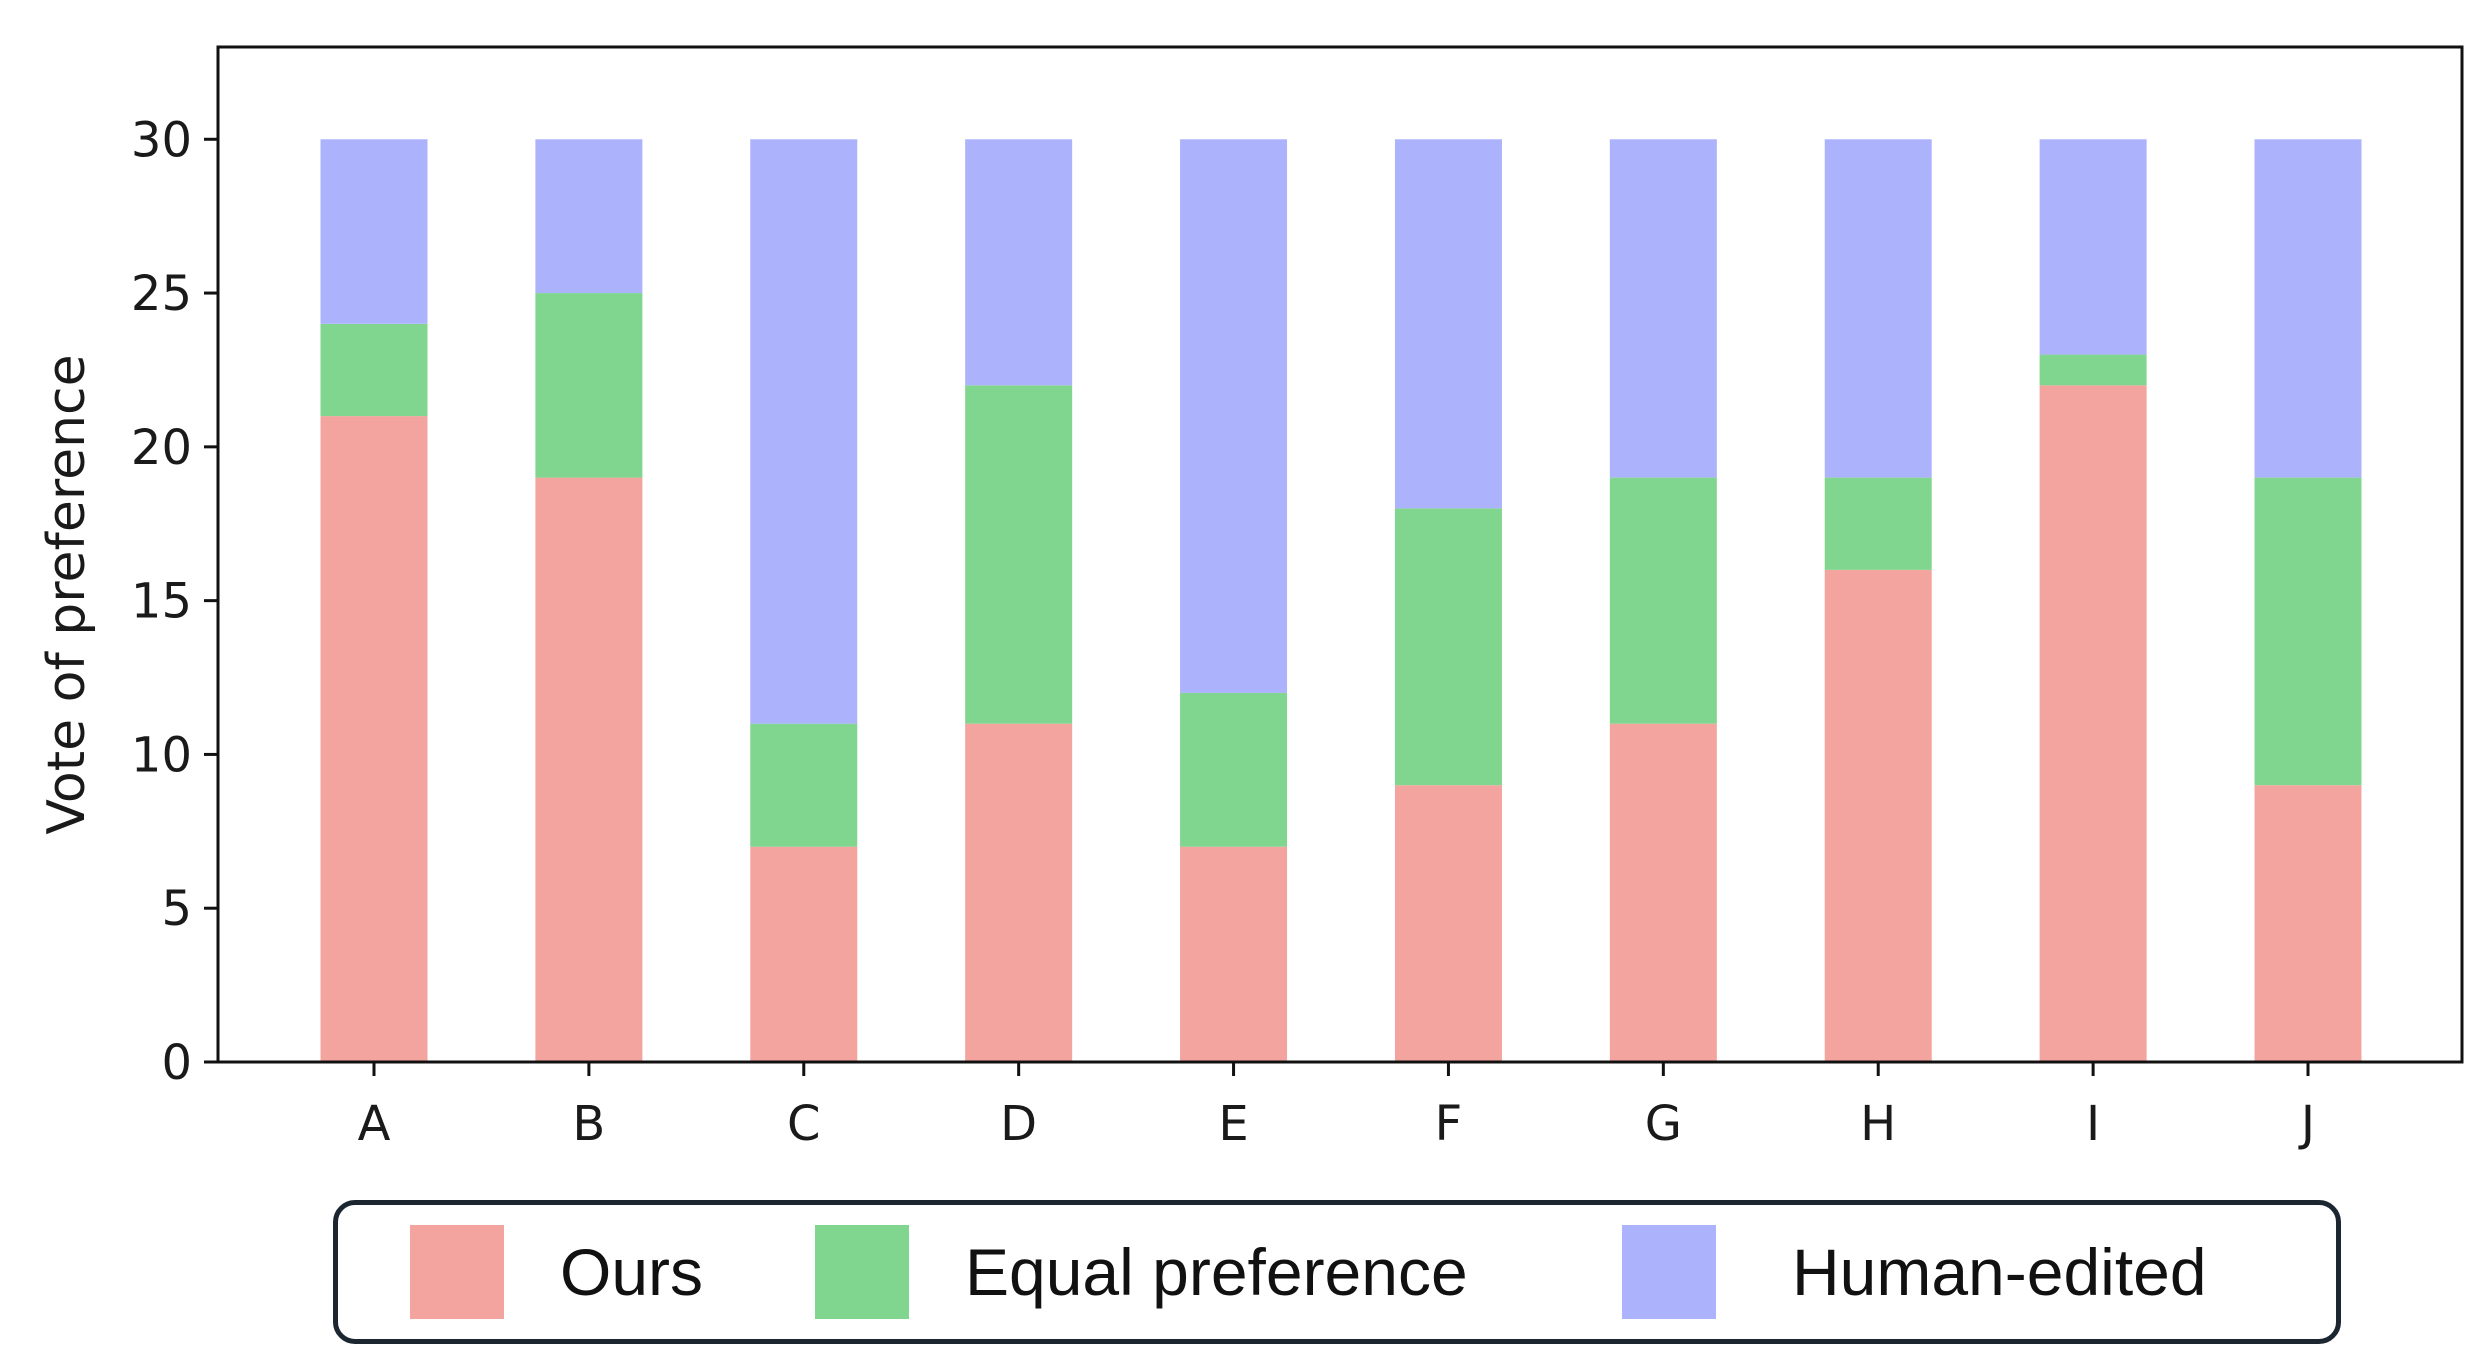  What do you see at coordinates (2306, 1124) in the screenshot?
I see `x-tick-label-j: J` at bounding box center [2306, 1124].